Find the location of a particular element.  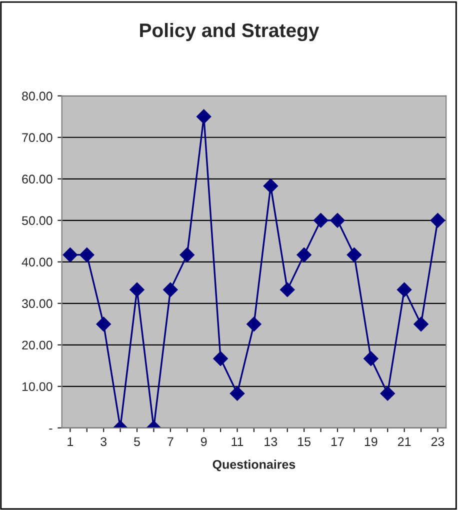

y-tick-label: 20.00 is located at coordinates (37, 345).